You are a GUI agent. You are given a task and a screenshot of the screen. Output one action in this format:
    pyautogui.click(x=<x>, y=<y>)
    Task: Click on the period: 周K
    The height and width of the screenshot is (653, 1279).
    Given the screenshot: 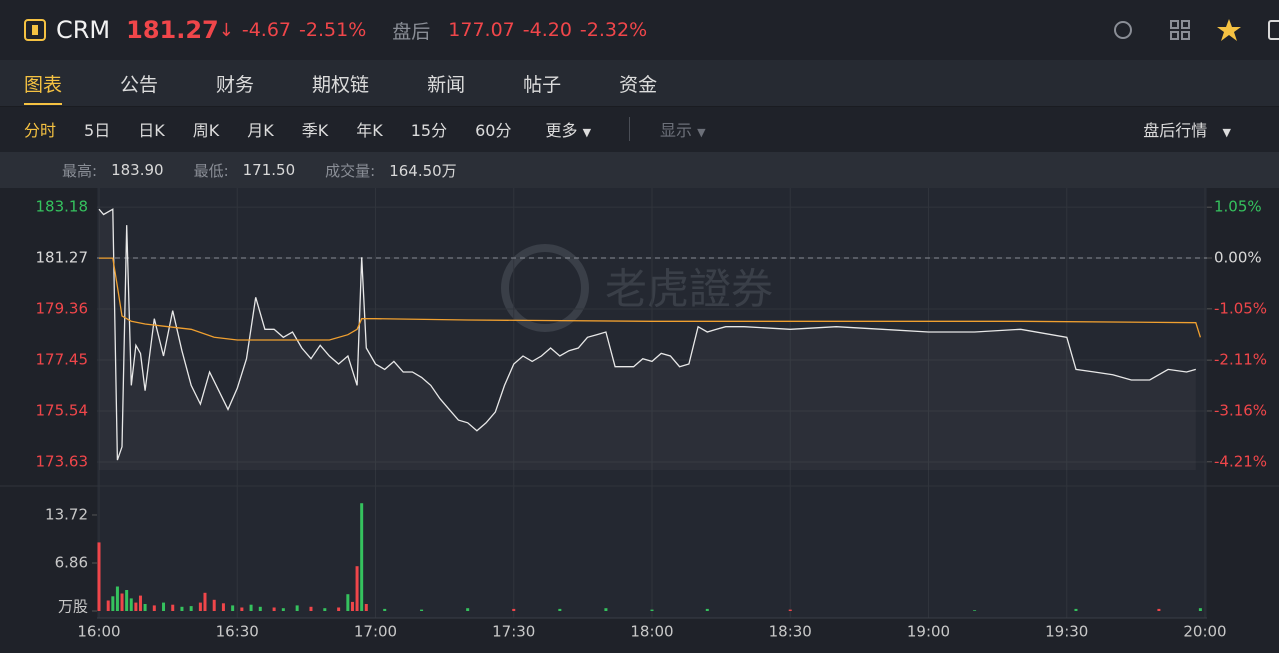 What is the action you would take?
    pyautogui.click(x=206, y=130)
    